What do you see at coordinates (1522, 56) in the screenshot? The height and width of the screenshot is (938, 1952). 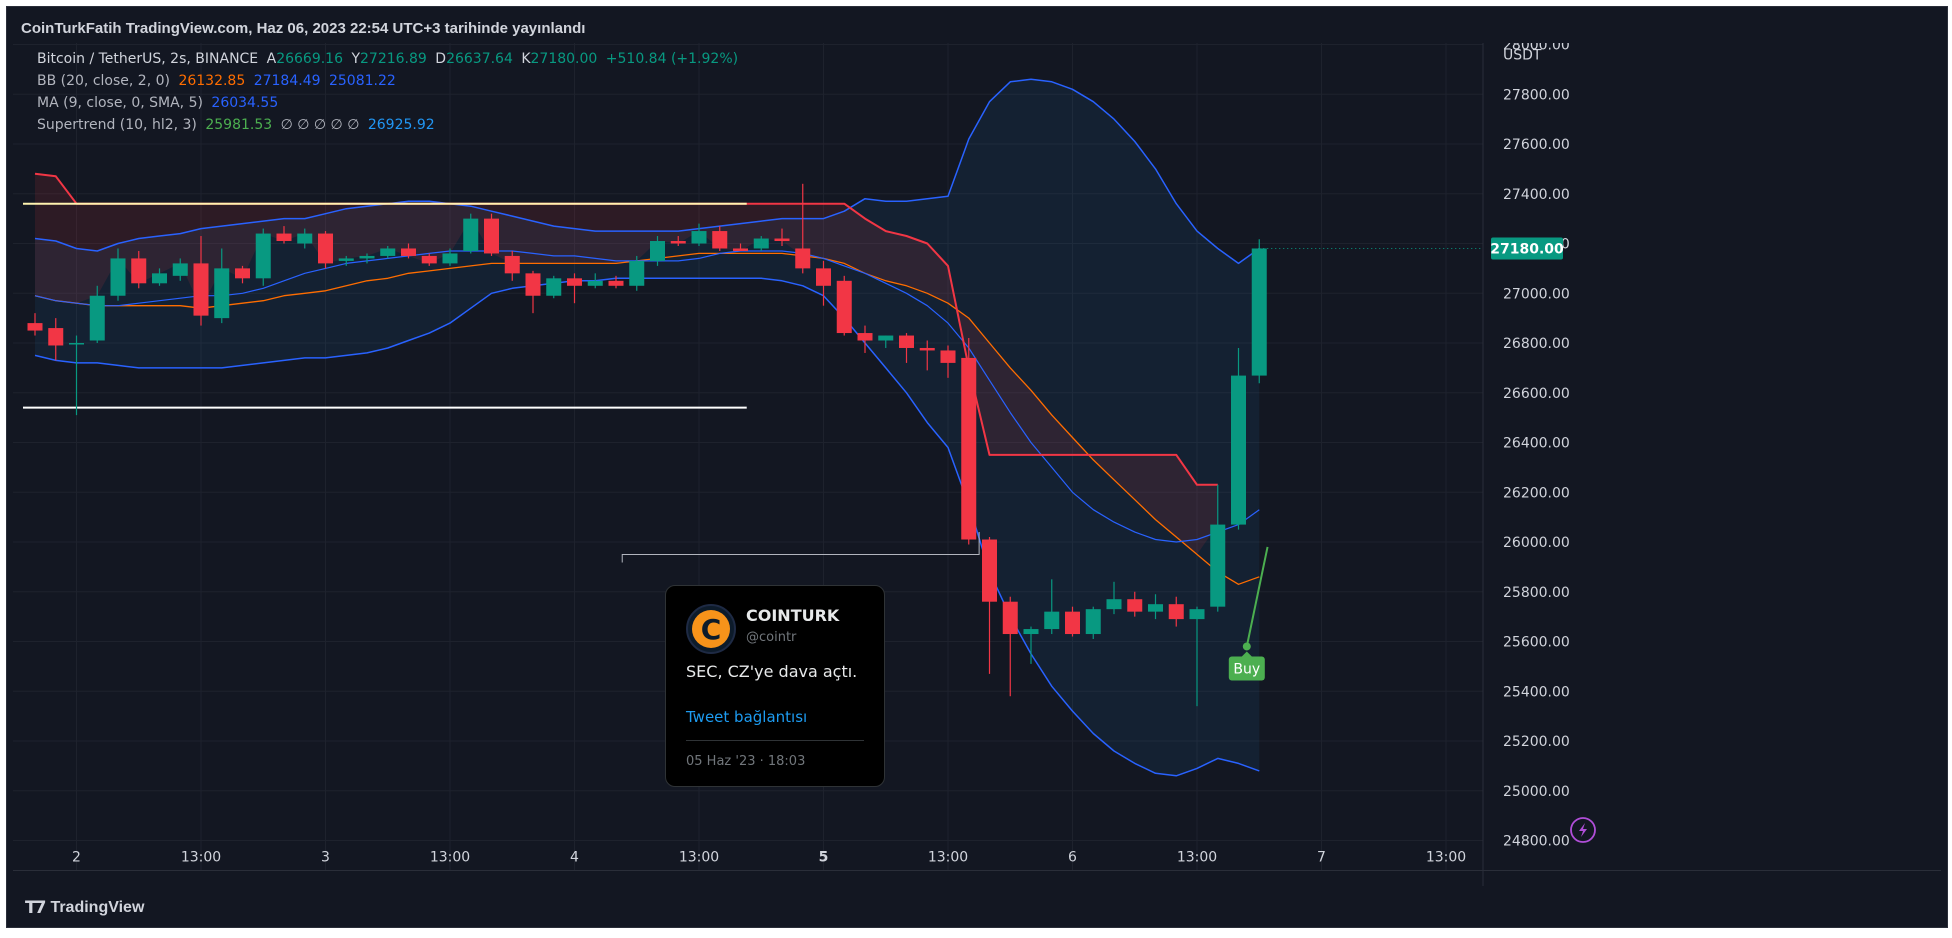 I see `price-axis-currency: USDT` at bounding box center [1522, 56].